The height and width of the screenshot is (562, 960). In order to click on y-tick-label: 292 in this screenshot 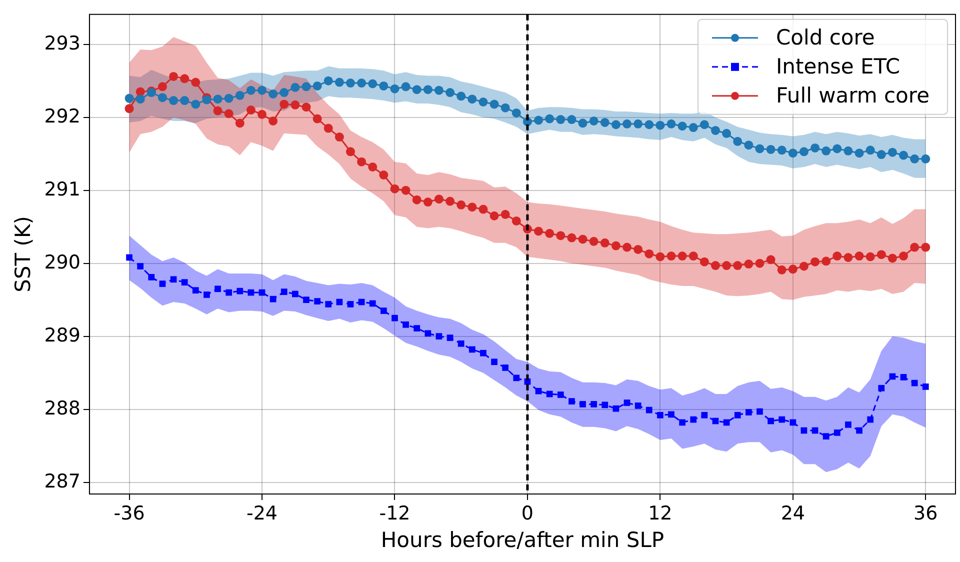, I will do `click(62, 116)`.